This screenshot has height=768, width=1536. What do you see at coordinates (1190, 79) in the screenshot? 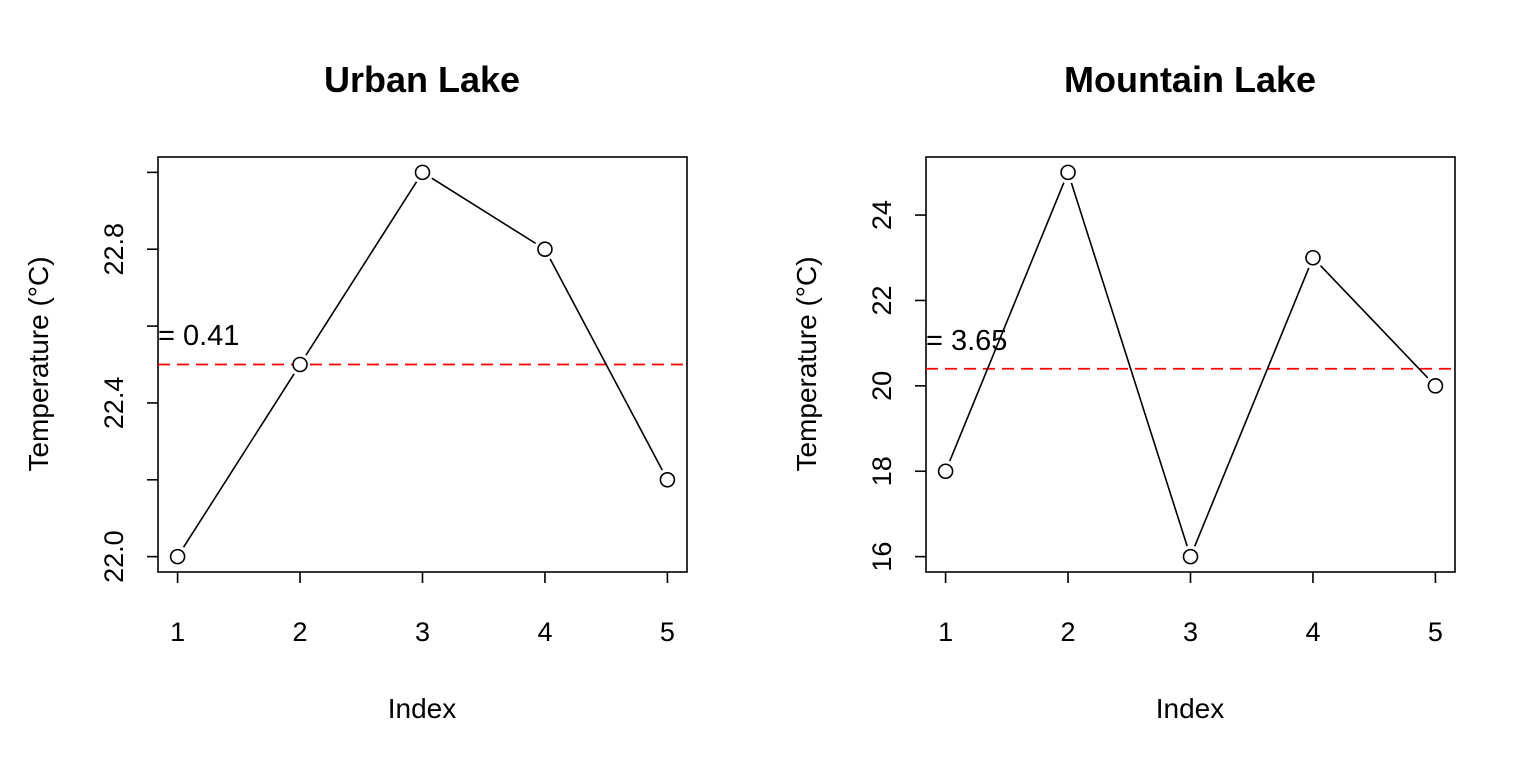
I see `chart-title: Mountain Lake` at bounding box center [1190, 79].